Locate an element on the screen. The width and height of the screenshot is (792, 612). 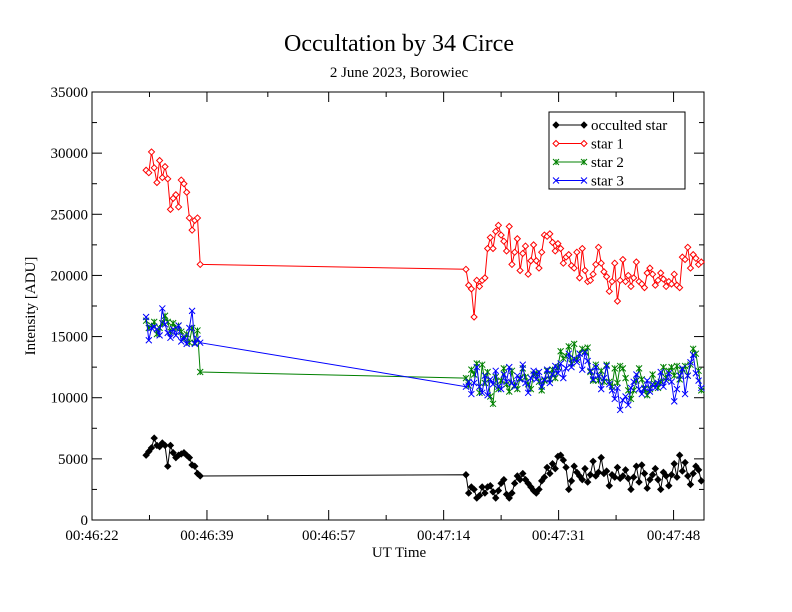
y-tick-label: 5000 is located at coordinates (73, 460).